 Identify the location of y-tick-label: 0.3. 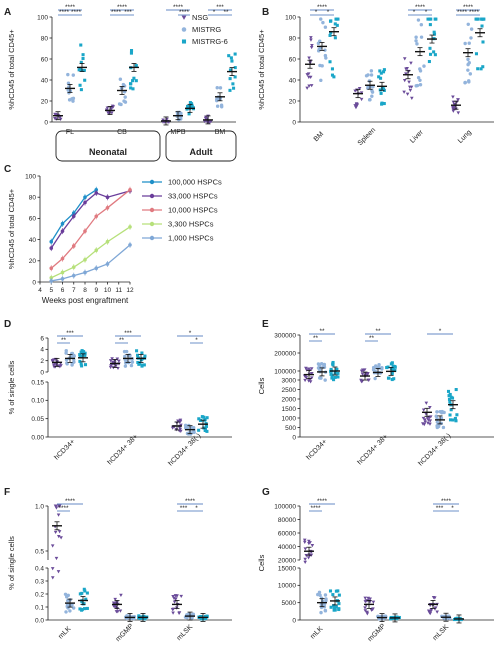
(39, 581).